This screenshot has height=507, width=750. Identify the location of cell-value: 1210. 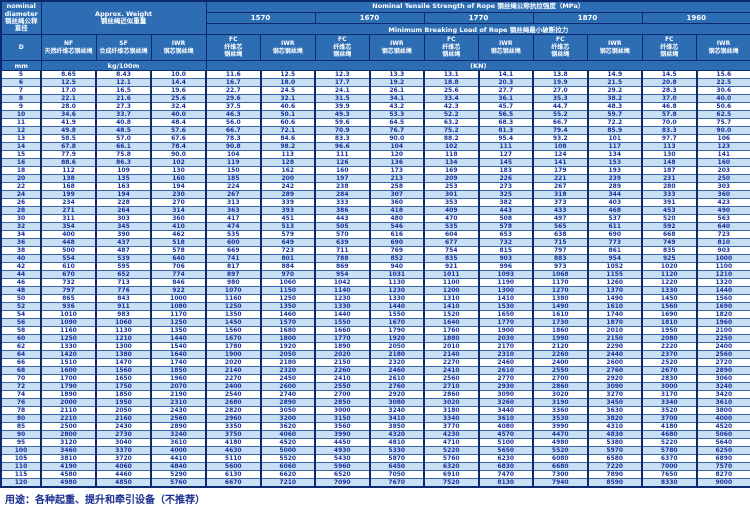
(722, 274).